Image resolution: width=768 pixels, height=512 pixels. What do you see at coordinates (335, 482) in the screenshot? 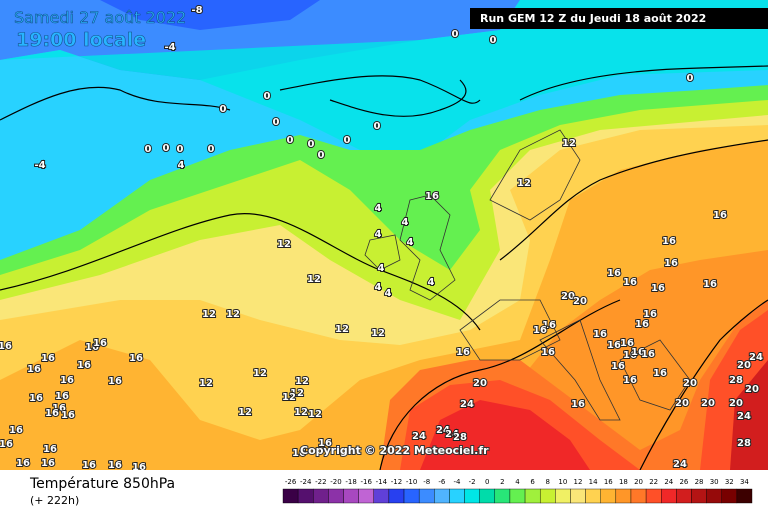
I see `colorbar-tick-label: -20` at bounding box center [335, 482].